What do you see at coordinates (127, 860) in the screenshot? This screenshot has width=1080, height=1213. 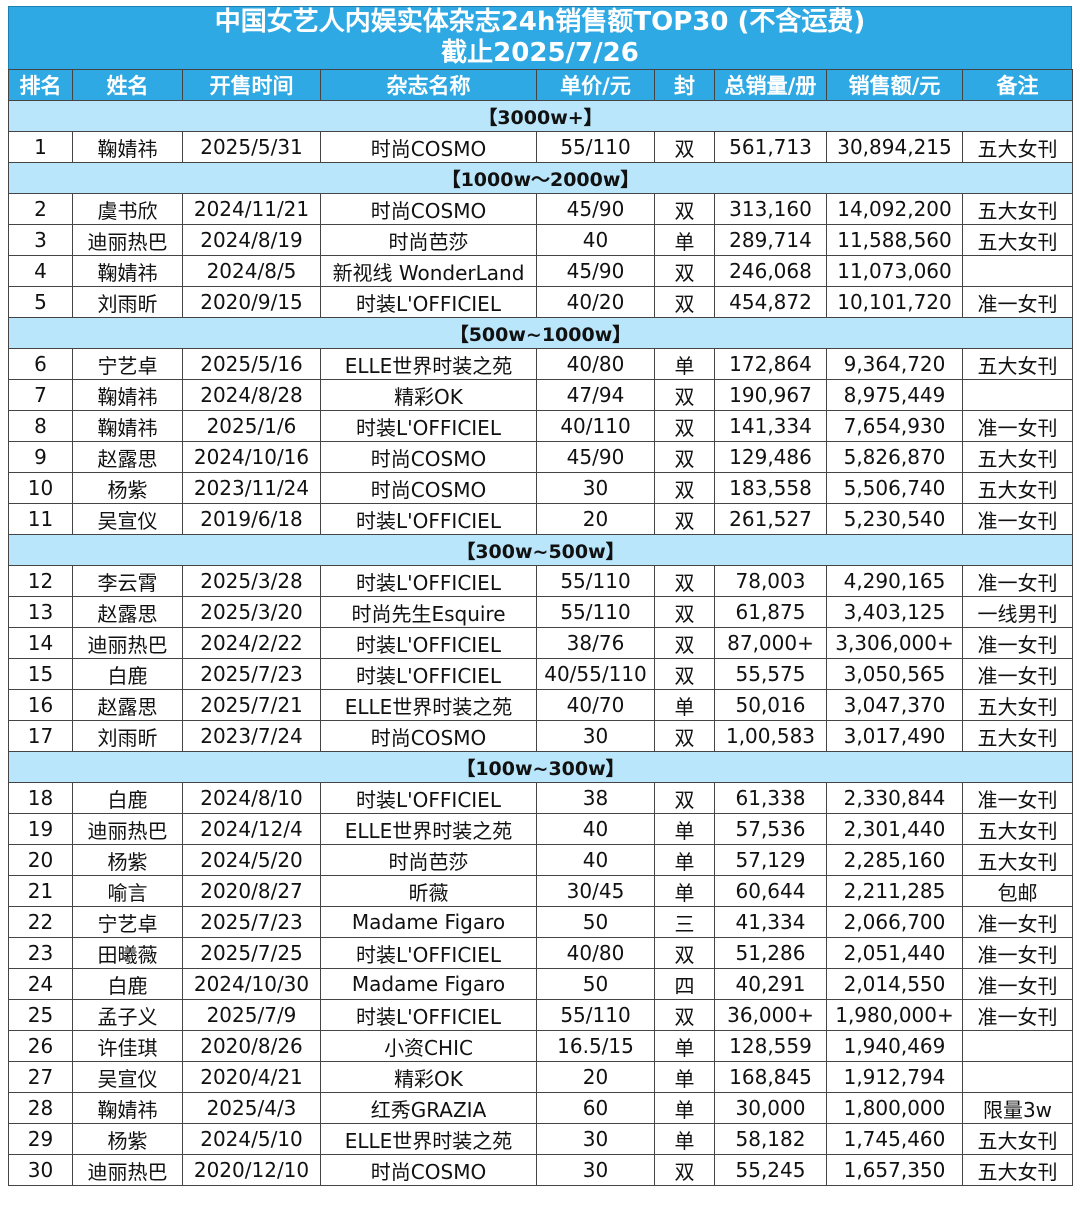 I see `cell-name: 杨紫` at bounding box center [127, 860].